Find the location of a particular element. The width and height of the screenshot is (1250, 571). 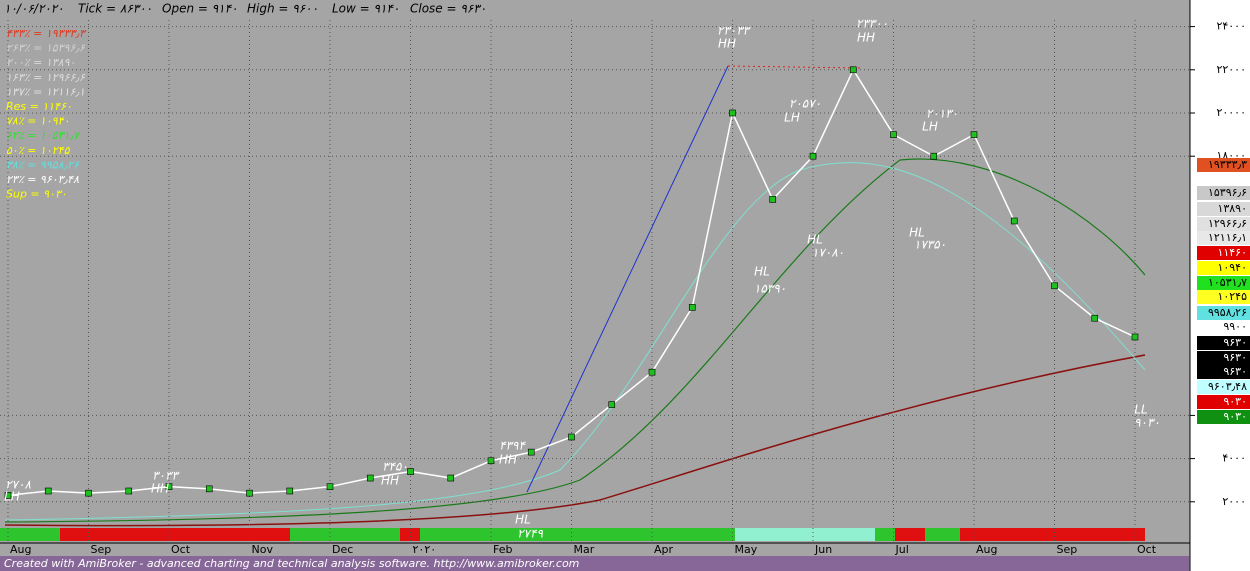

level-label: ۱۳۷٪ = ۱۲۱۱۶٫۱ is located at coordinates (45, 91).